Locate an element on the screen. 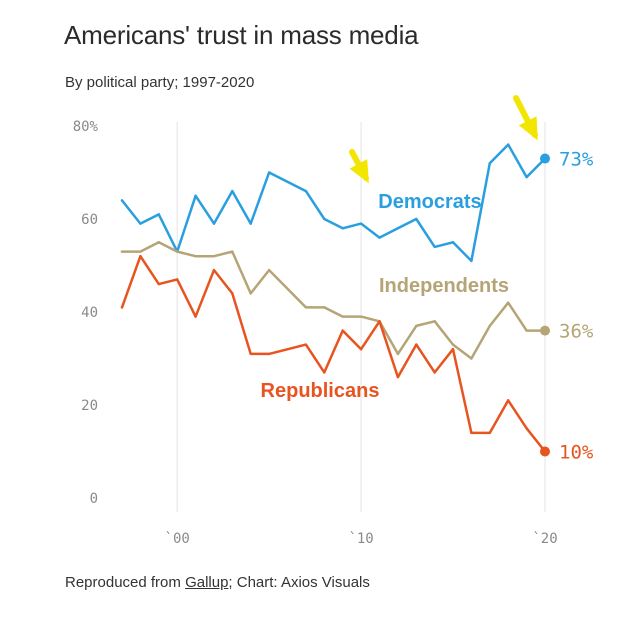  democrats-label-arrow is located at coordinates (359, 166).